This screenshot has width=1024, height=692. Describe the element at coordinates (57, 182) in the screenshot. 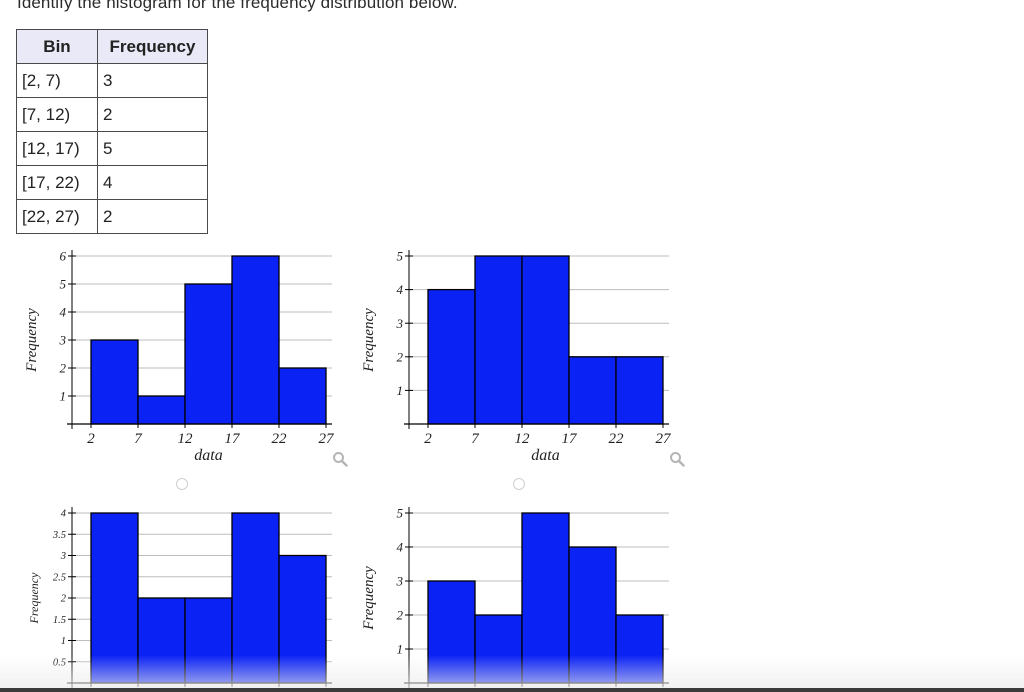

I see `bin-cell: [17, 22)` at that location.